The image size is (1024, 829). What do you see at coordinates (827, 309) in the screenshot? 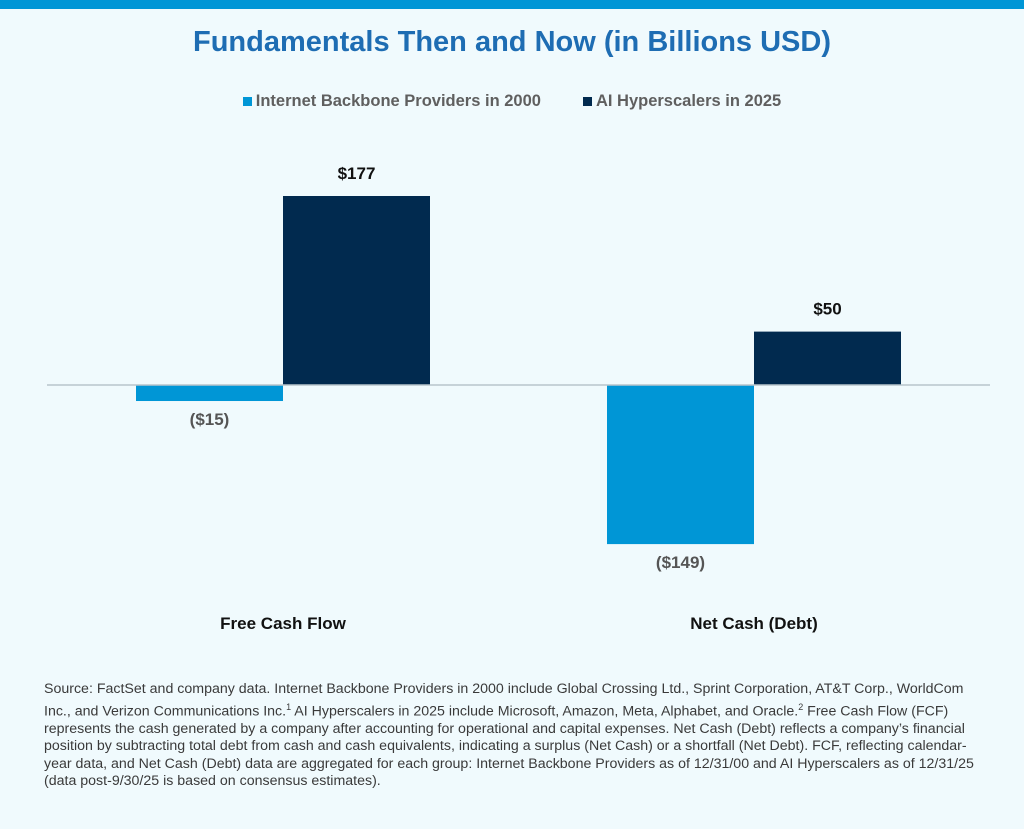
I see `data-label: $50` at bounding box center [827, 309].